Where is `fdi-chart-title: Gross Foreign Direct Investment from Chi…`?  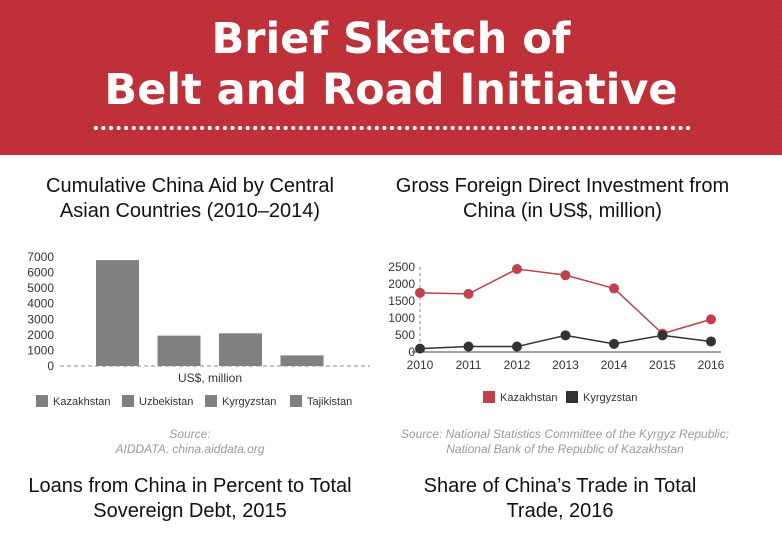 fdi-chart-title: Gross Foreign Direct Investment from Chi… is located at coordinates (562, 199).